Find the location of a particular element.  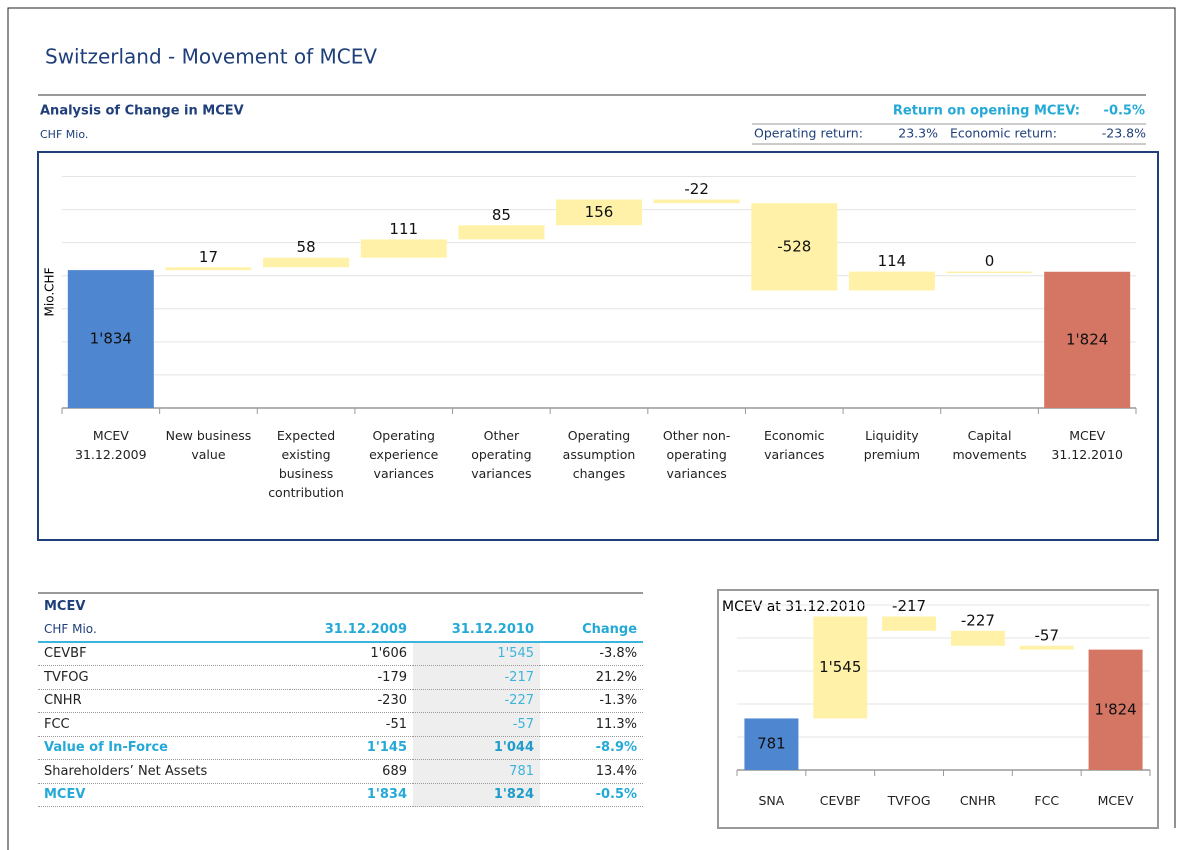

table-row: Value of In-Force 1'145 1'044 -8.9% is located at coordinates (341, 748).